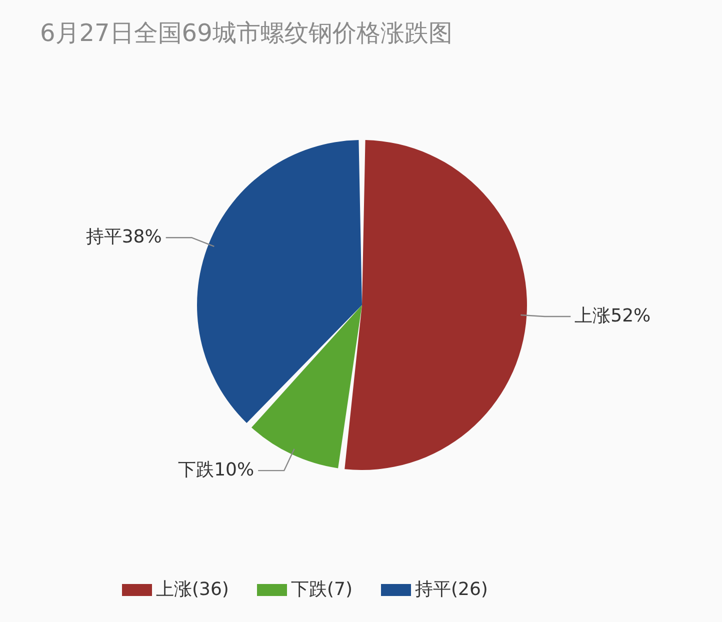 The image size is (722, 622). I want to click on chart-title: 6月27日全国69城市螺纹钢价格涨跌图, so click(246, 33).